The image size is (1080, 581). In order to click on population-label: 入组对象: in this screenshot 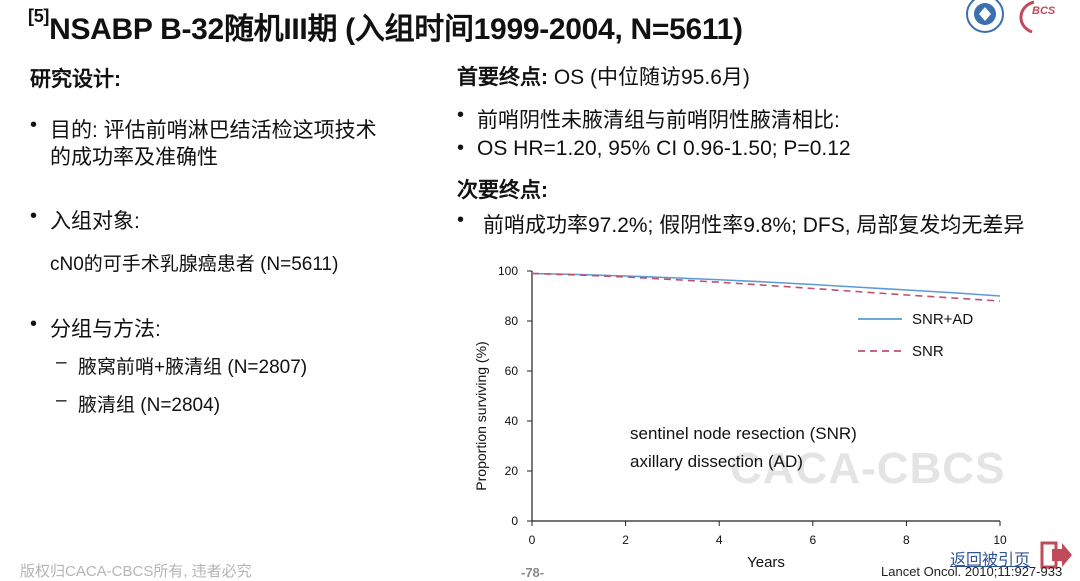, I will do `click(95, 221)`.